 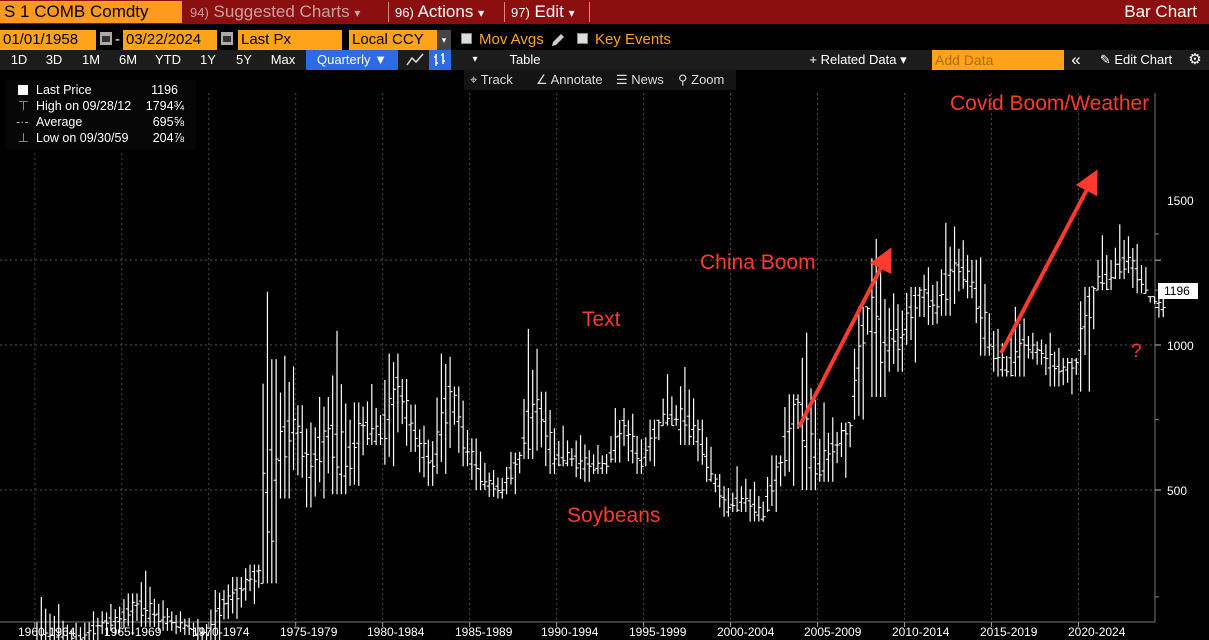 I want to click on add-data-input: Add Data, so click(x=998, y=60).